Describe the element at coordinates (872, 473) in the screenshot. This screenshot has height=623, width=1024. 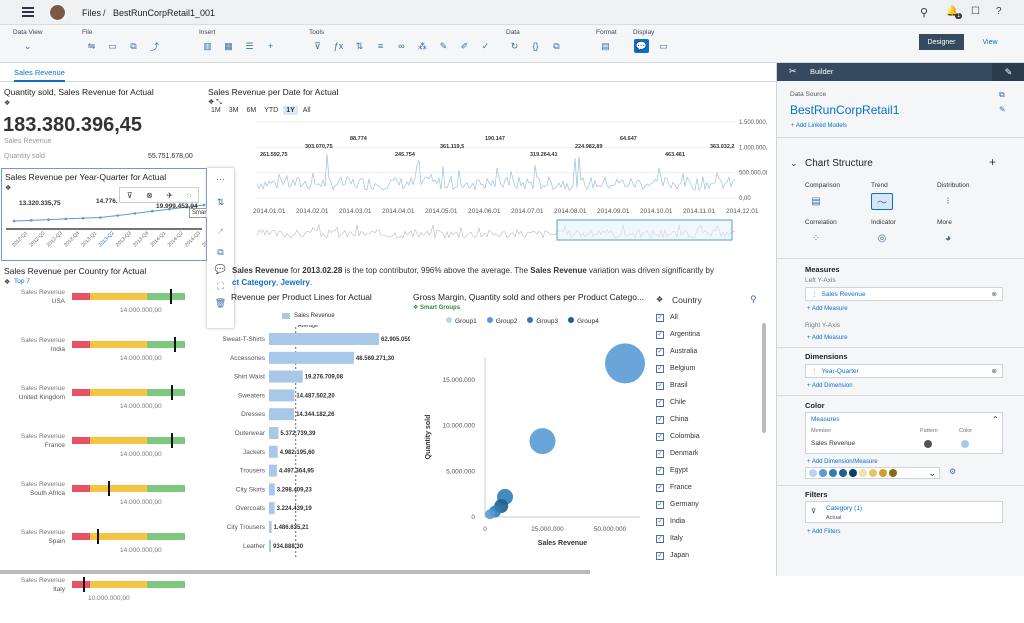
I see `color-palette-select: ⌄` at that location.